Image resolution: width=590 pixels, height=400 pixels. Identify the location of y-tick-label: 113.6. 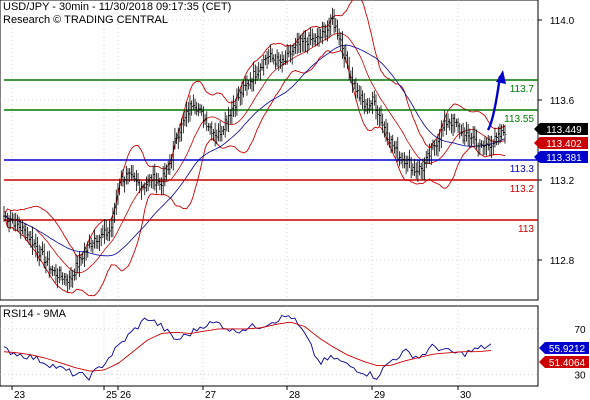
(562, 101).